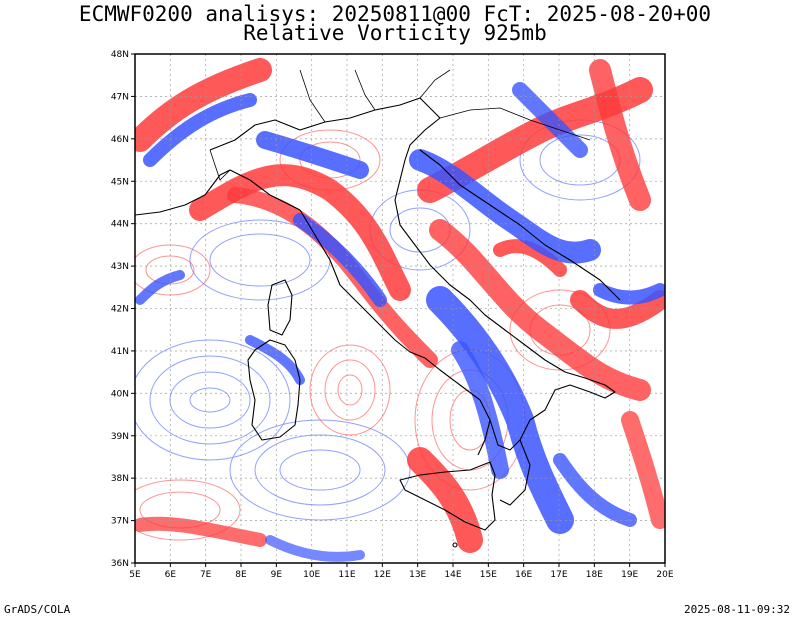 Image resolution: width=800 pixels, height=618 pixels. What do you see at coordinates (311, 575) in the screenshot?
I see `x-tick-label: 10E` at bounding box center [311, 575].